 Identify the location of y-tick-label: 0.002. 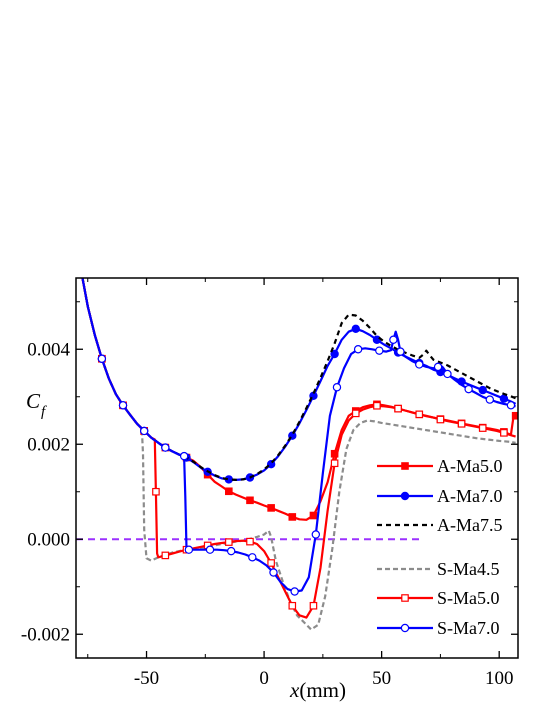
(48, 444).